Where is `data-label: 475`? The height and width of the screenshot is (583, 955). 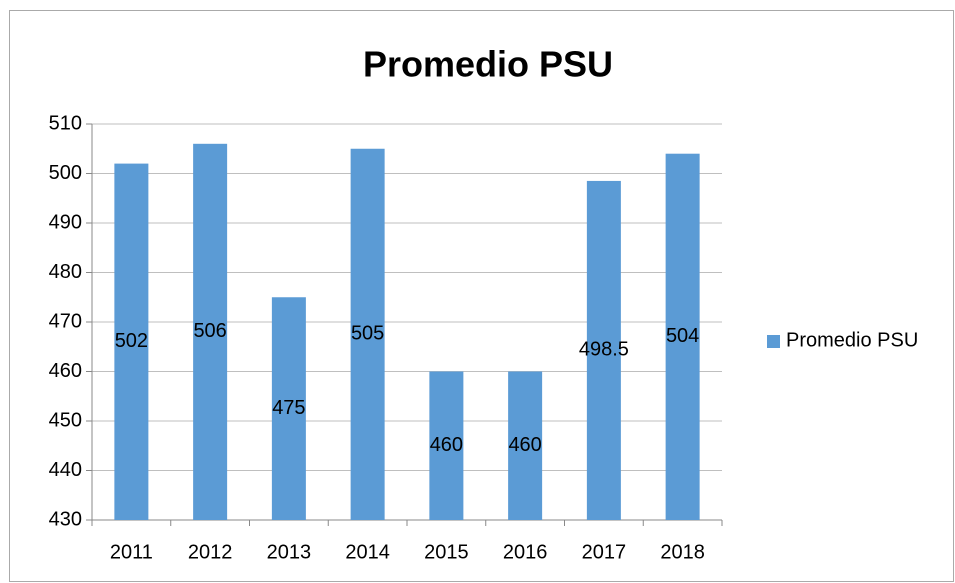
data-label: 475 is located at coordinates (288, 408).